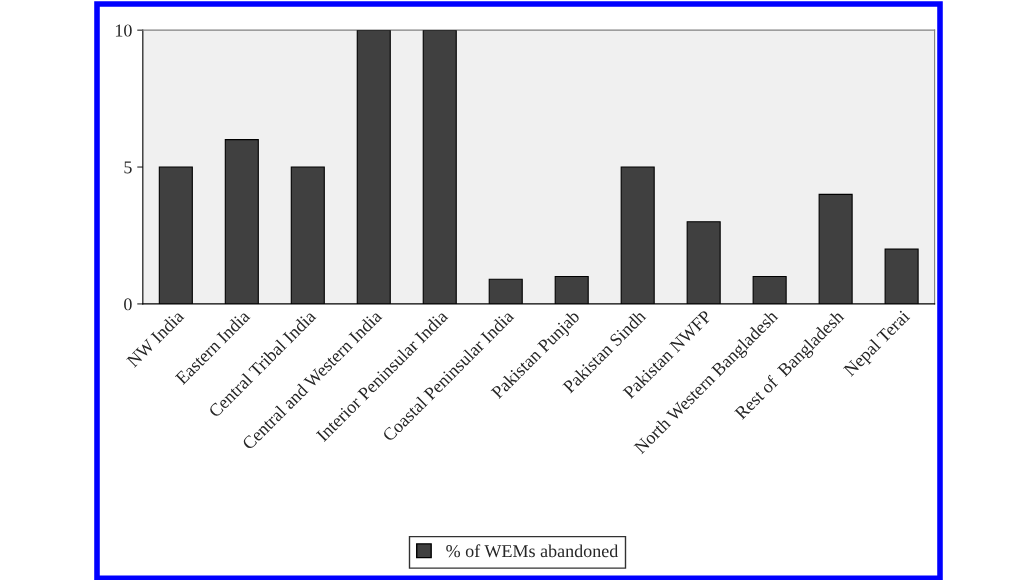 Image resolution: width=1035 pixels, height=580 pixels. What do you see at coordinates (128, 304) in the screenshot?
I see `y-tick-label: 0` at bounding box center [128, 304].